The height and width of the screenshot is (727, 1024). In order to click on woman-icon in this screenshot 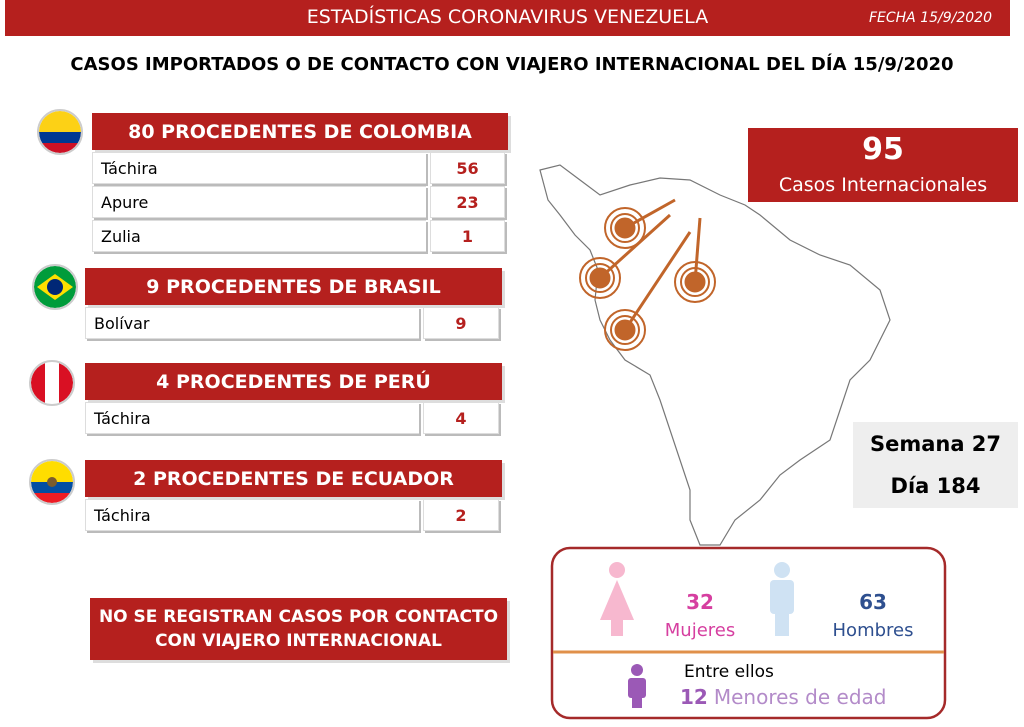, I will do `click(617, 599)`.